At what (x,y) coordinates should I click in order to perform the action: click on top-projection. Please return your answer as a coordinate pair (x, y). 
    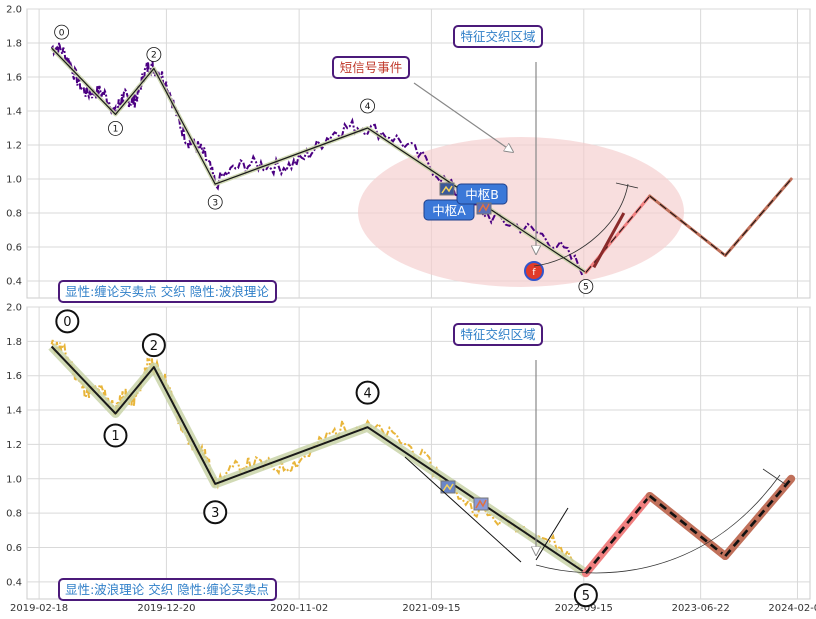
    Looking at the image, I should click on (688, 225).